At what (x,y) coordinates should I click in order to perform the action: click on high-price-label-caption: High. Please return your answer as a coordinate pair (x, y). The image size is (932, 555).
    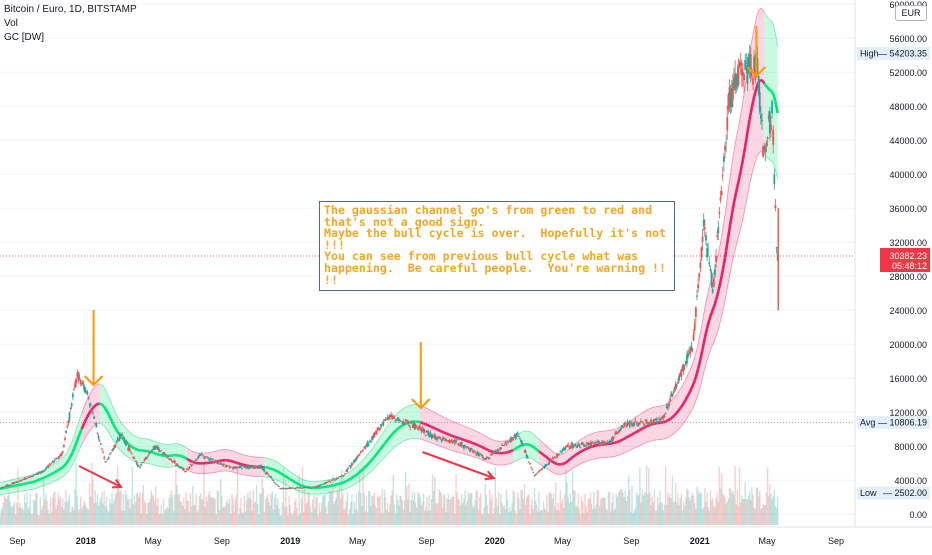
    Looking at the image, I should click on (869, 54).